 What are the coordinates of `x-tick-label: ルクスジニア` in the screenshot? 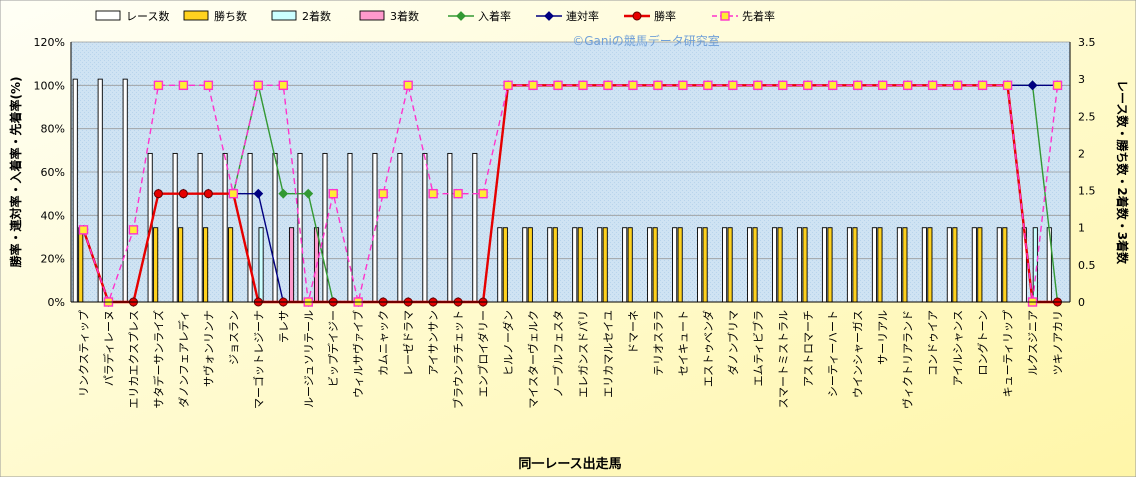 It's located at (1033, 343).